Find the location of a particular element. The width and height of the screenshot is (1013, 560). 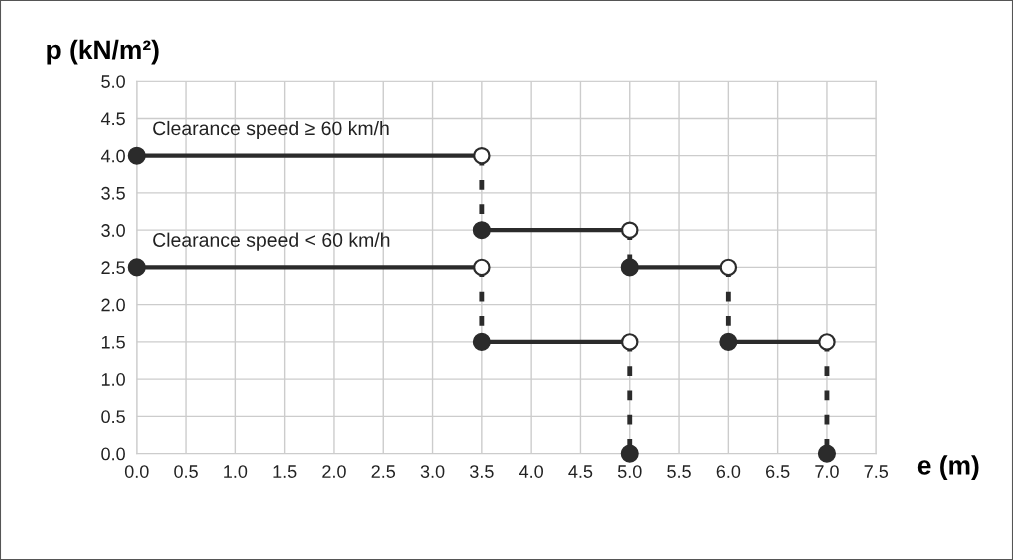

x-tick-label: 0.5 is located at coordinates (186, 471).